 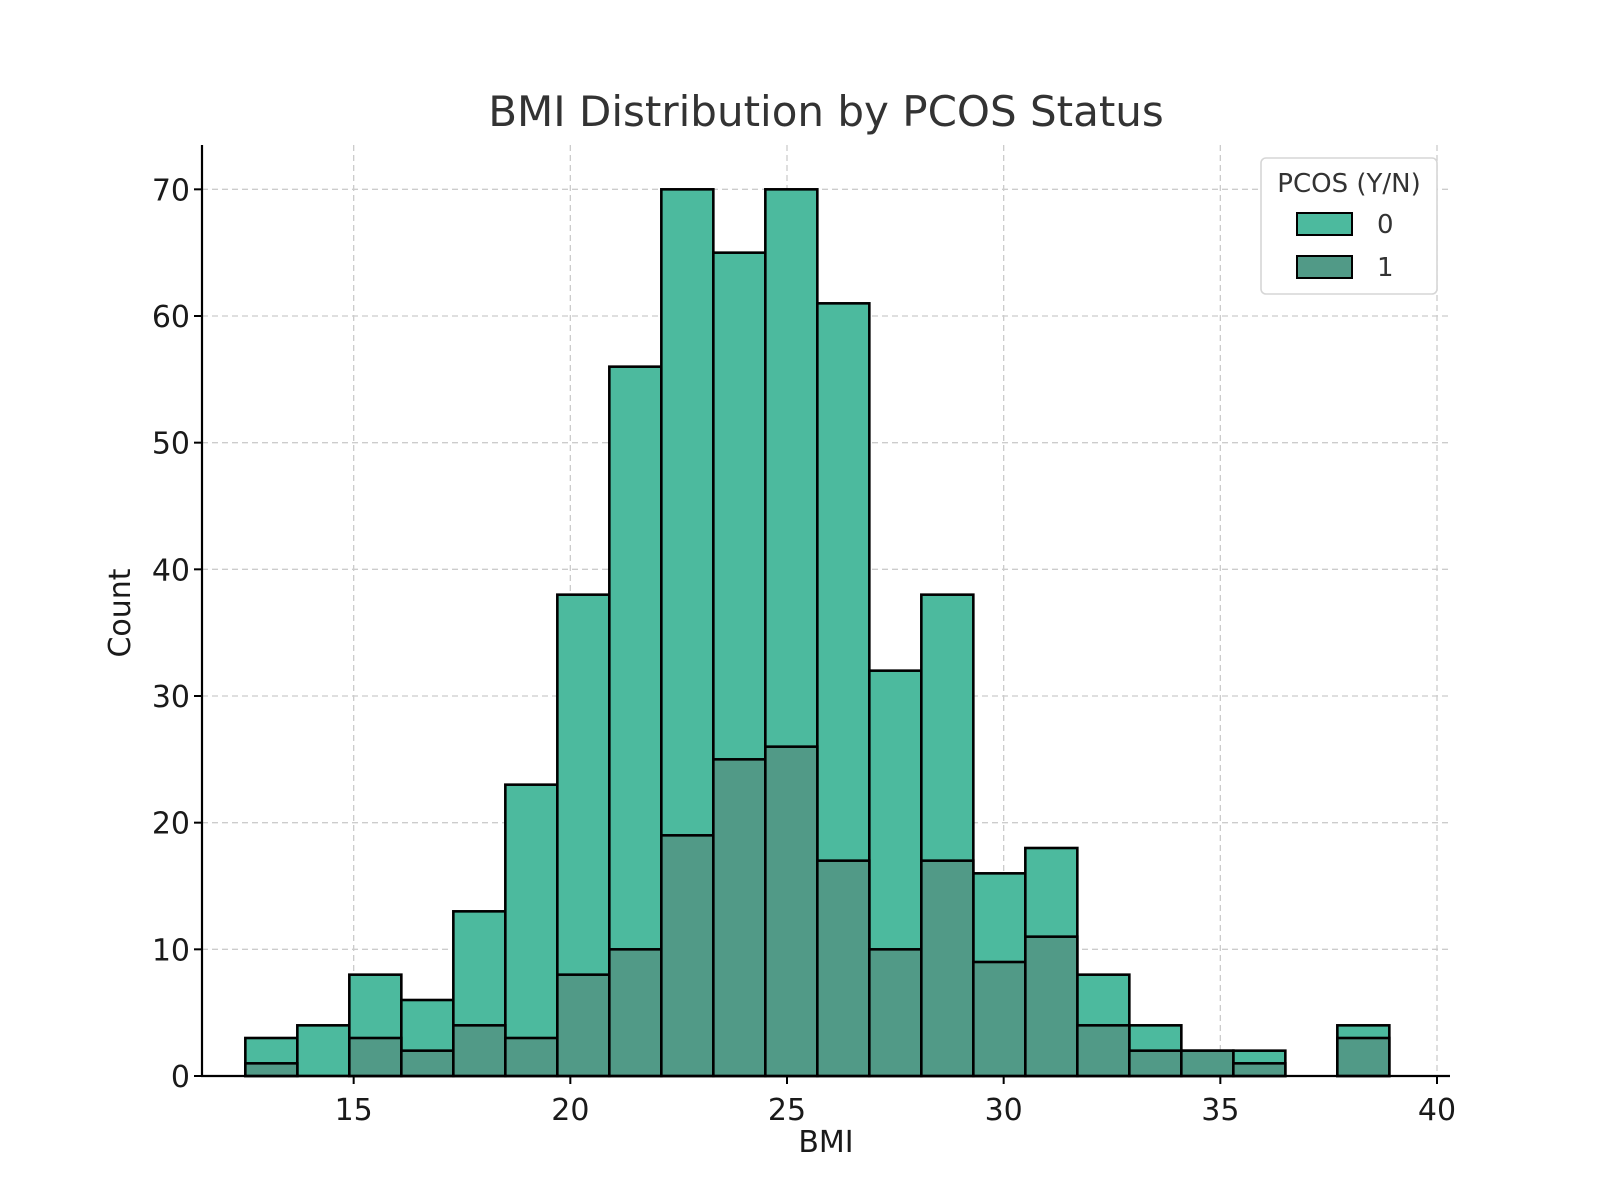 What do you see at coordinates (171, 697) in the screenshot?
I see `y-tick-label: 30` at bounding box center [171, 697].